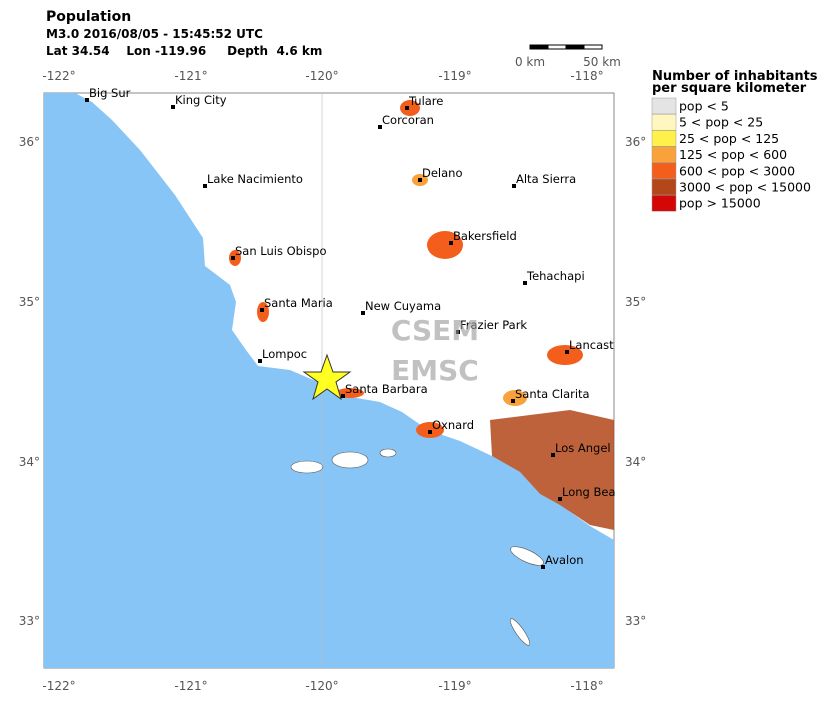 This screenshot has width=821, height=705. What do you see at coordinates (417, 547) in the screenshot?
I see `islands` at bounding box center [417, 547].